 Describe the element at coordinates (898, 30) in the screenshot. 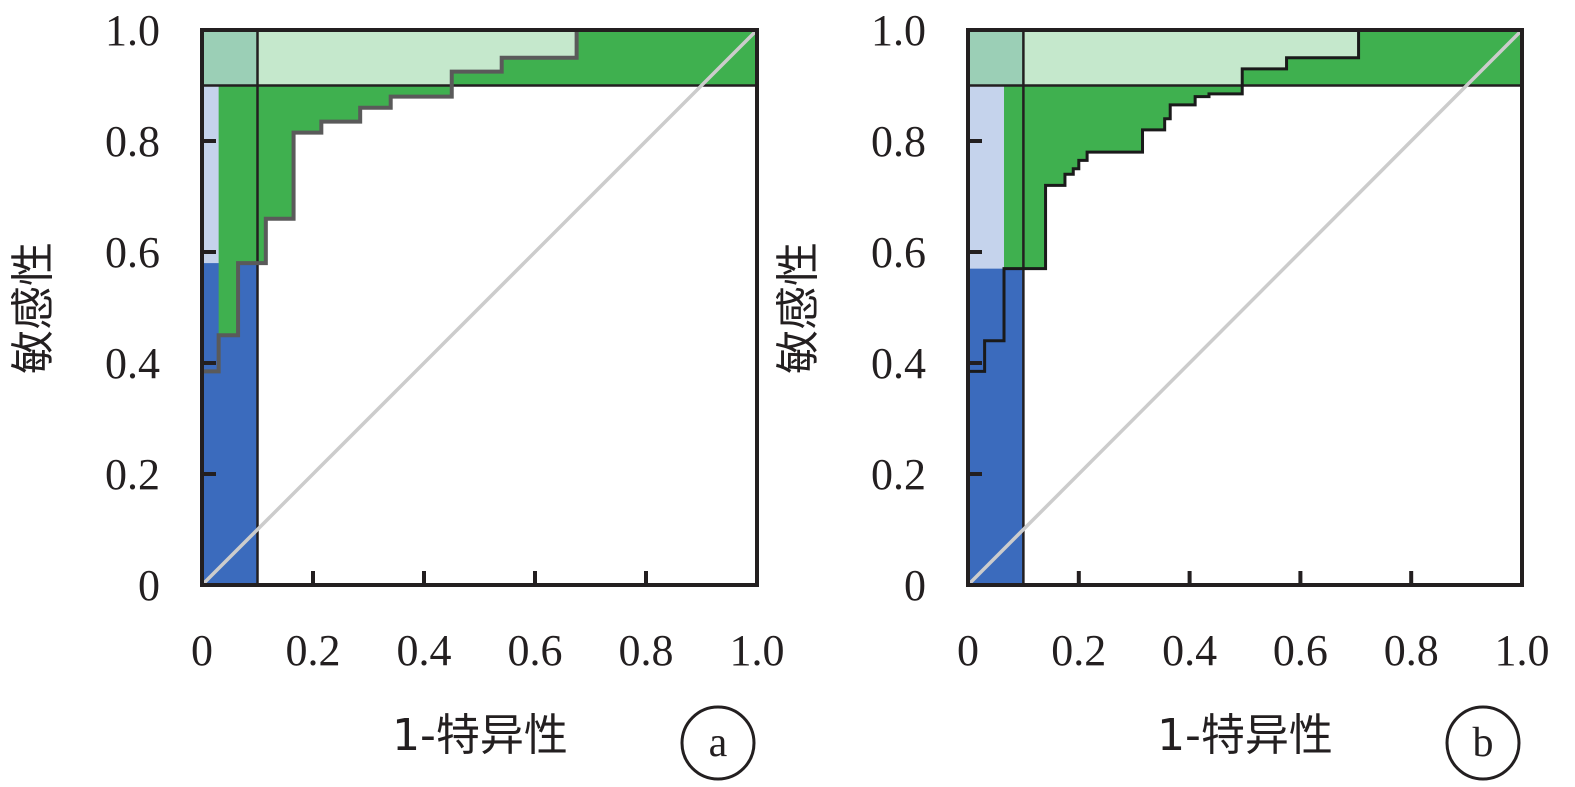

I see `chart-b-y-tick-label: 1.0` at that location.